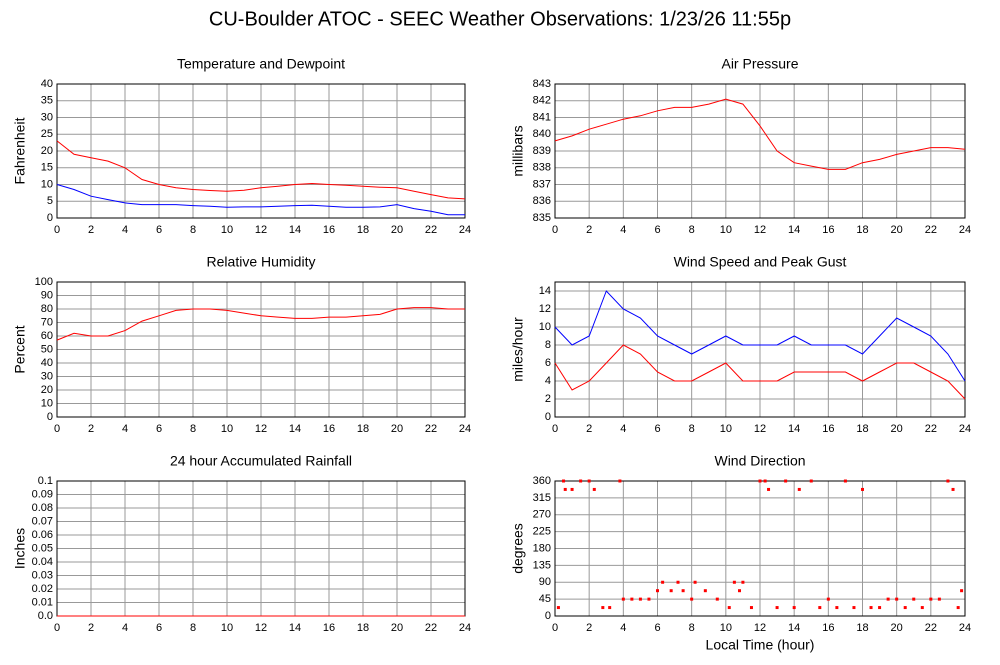 This screenshot has width=1000, height=665. I want to click on y-tick-label: 270, so click(542, 515).